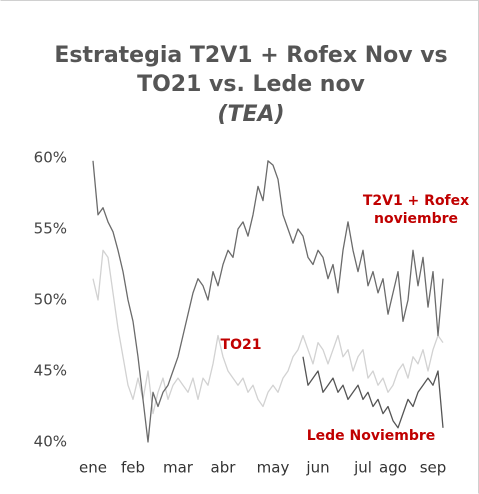 This screenshot has height=494, width=479. What do you see at coordinates (224, 468) in the screenshot?
I see `x-tick-label: abr` at bounding box center [224, 468].